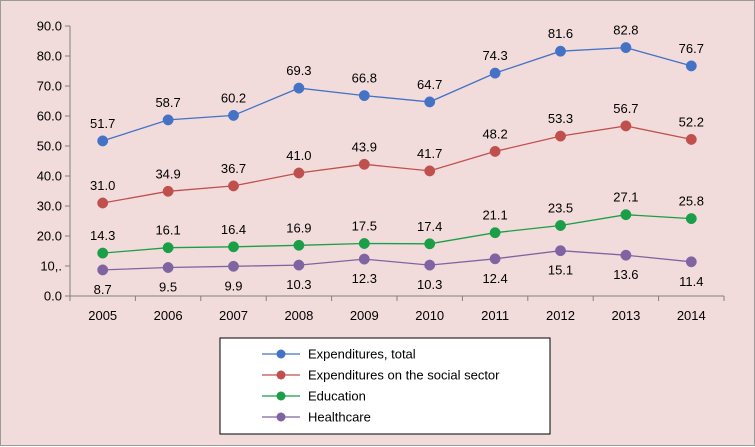 The width and height of the screenshot is (755, 447). What do you see at coordinates (103, 289) in the screenshot?
I see `data-label: 8.7` at bounding box center [103, 289].